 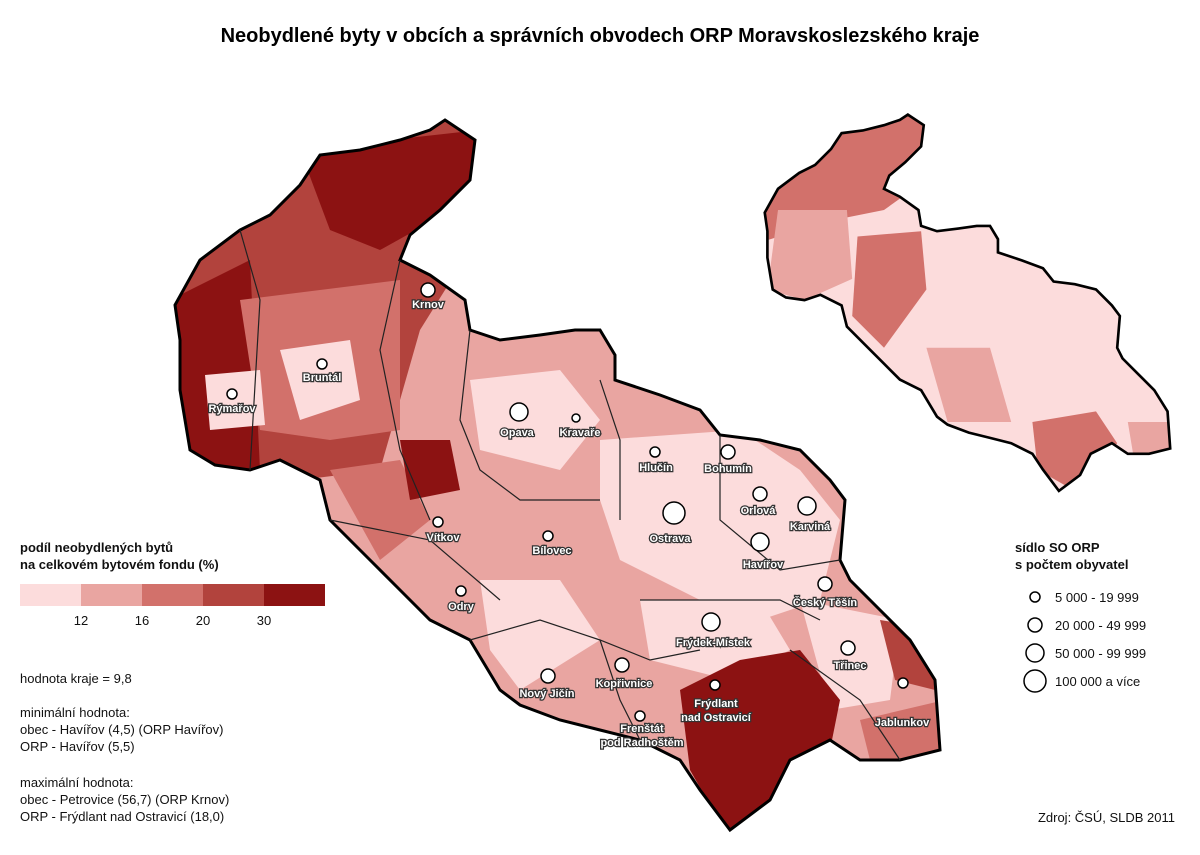 What do you see at coordinates (322, 378) in the screenshot?
I see `city-label: Bruntál` at bounding box center [322, 378].